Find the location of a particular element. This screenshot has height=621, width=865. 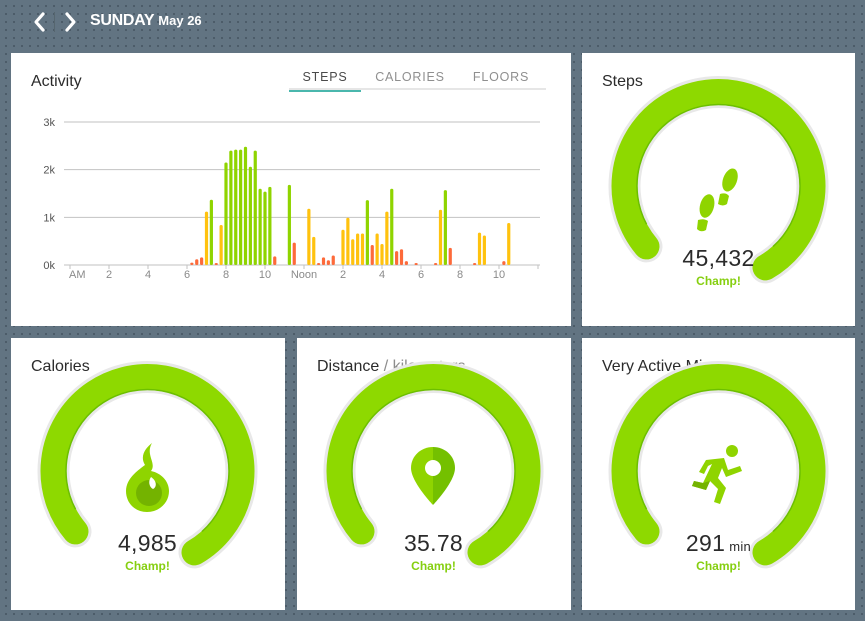

tab-floors: FLOORS is located at coordinates (501, 77).